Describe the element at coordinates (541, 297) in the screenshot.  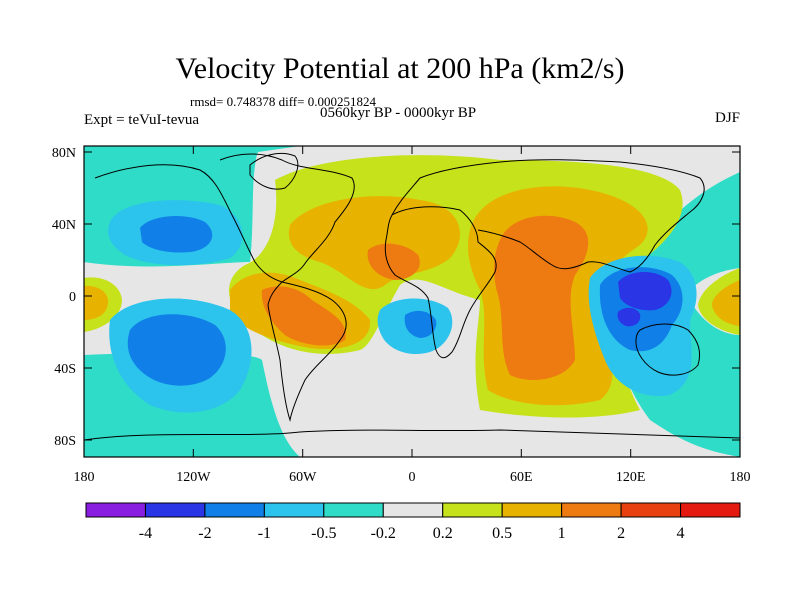
I see `field-pos-strong-africa` at that location.